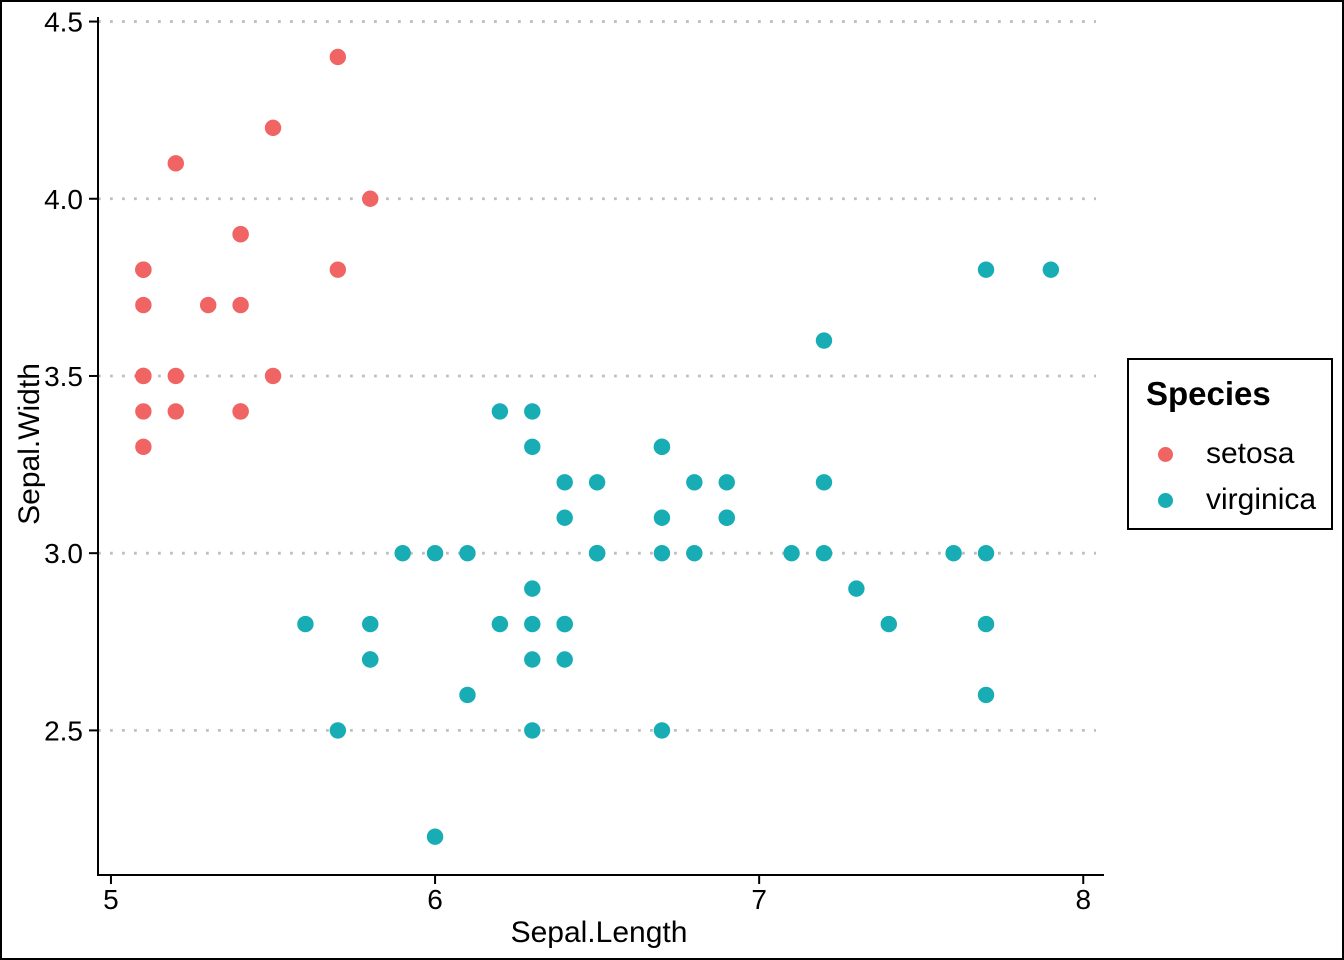  I want to click on legend-label-setosa: setosa, so click(1250, 453).